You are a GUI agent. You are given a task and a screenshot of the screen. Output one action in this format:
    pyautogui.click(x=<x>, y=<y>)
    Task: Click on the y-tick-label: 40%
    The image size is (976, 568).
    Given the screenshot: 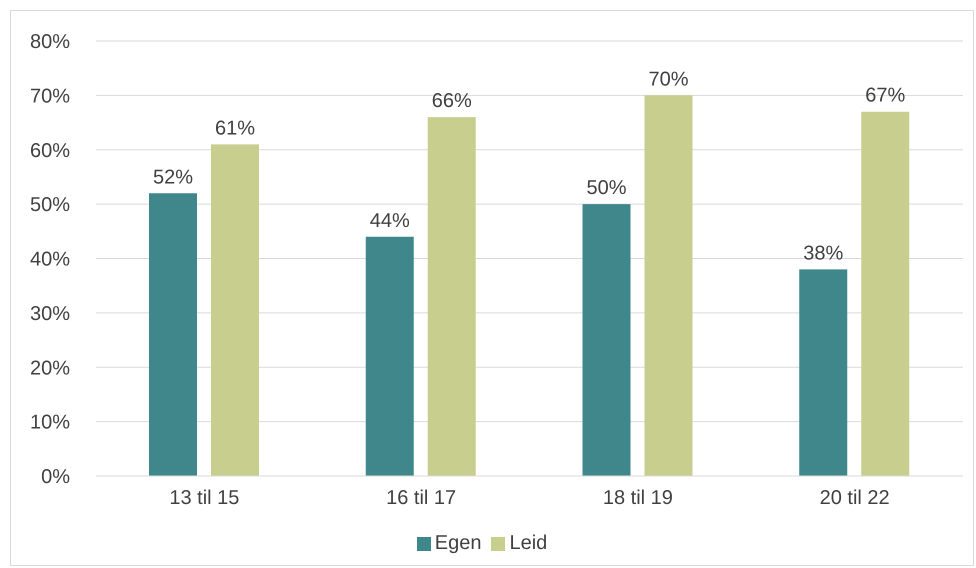 What is the action you would take?
    pyautogui.click(x=50, y=259)
    